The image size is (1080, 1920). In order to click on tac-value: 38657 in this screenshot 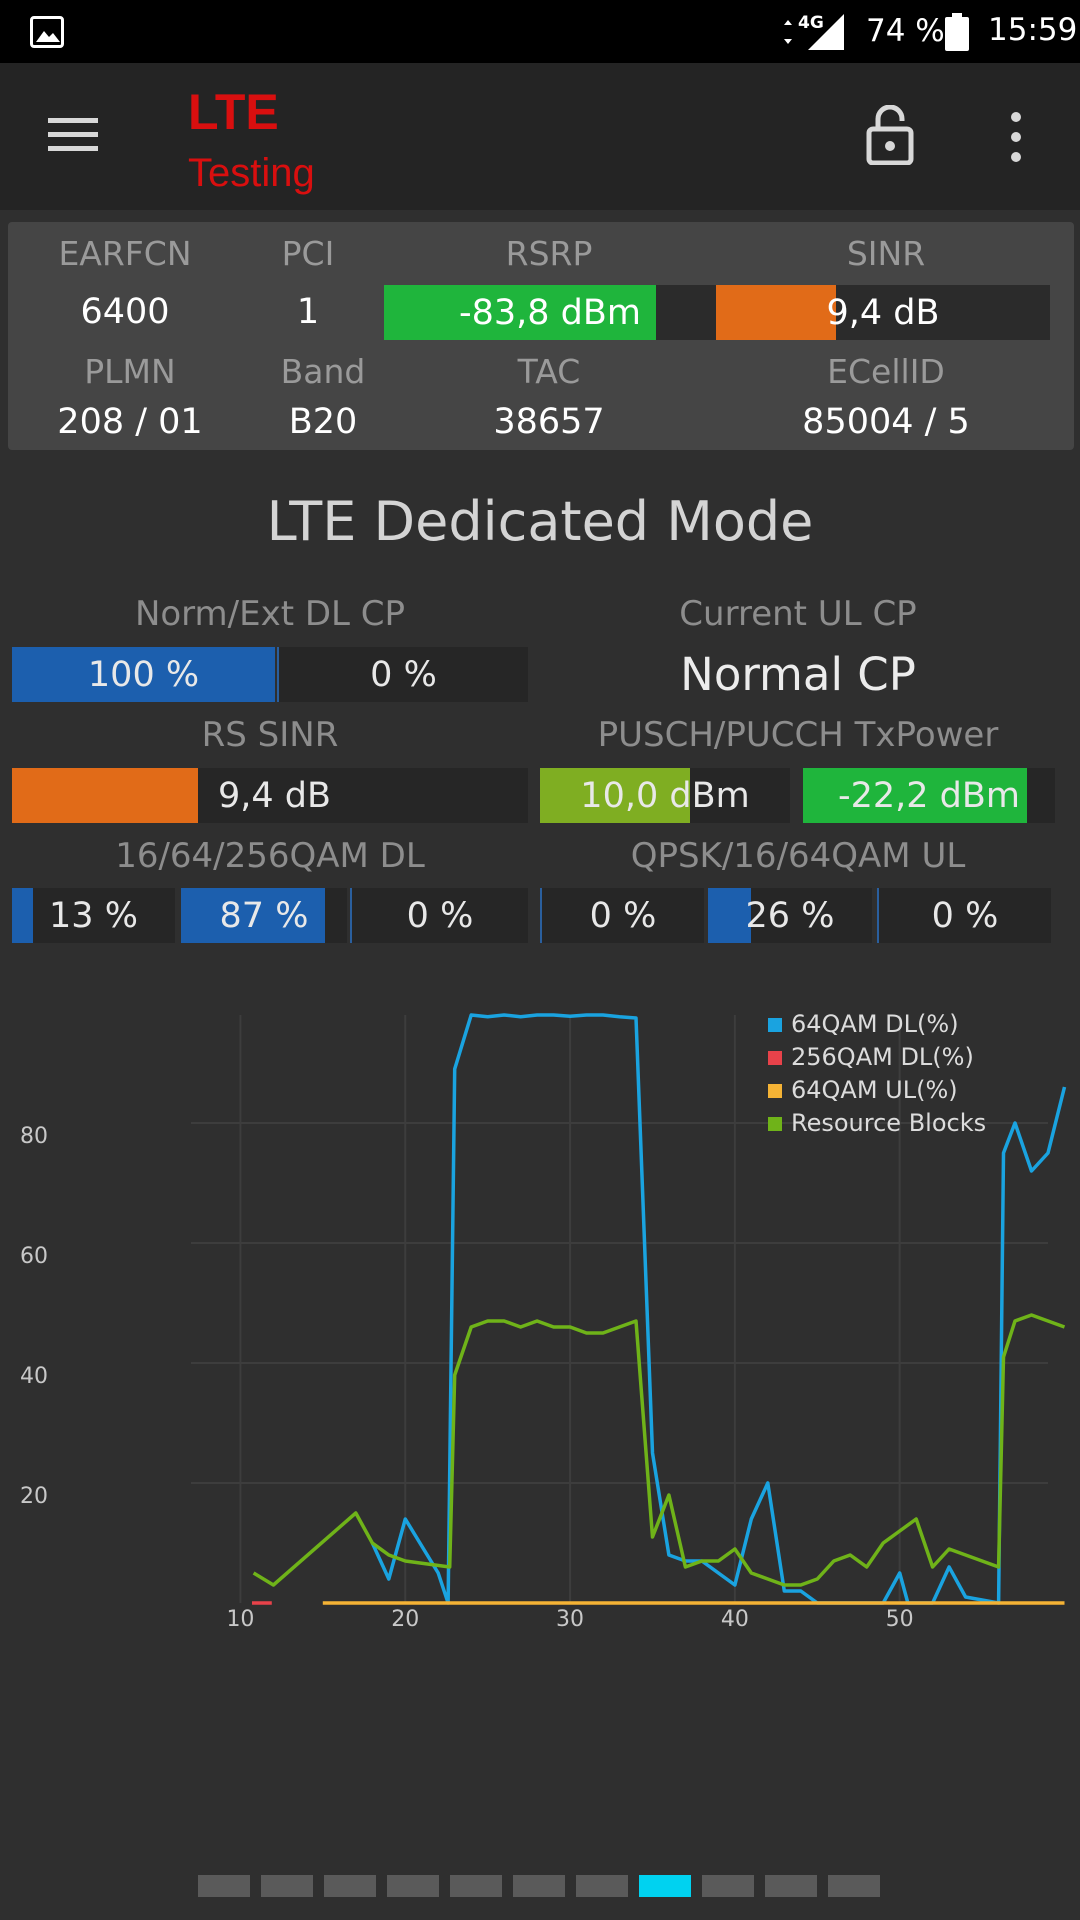, I will do `click(549, 422)`.